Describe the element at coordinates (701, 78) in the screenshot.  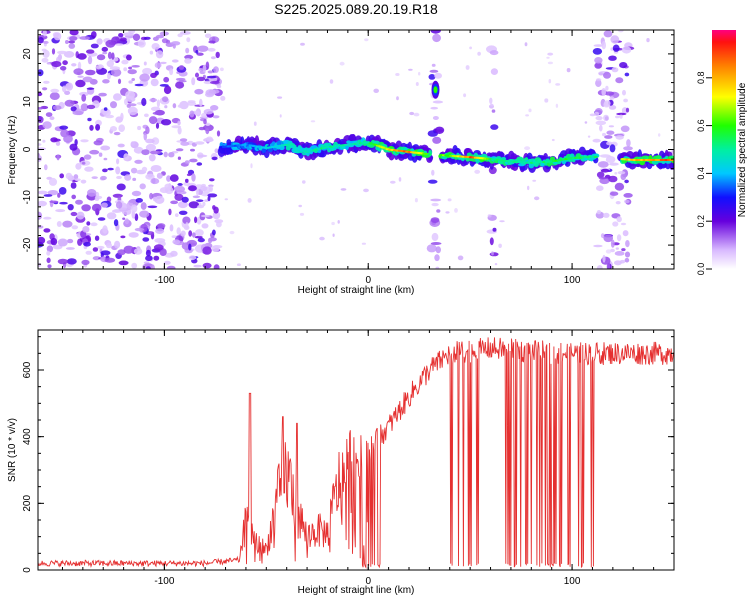
I see `colorbar-tick-label: 0.8` at that location.